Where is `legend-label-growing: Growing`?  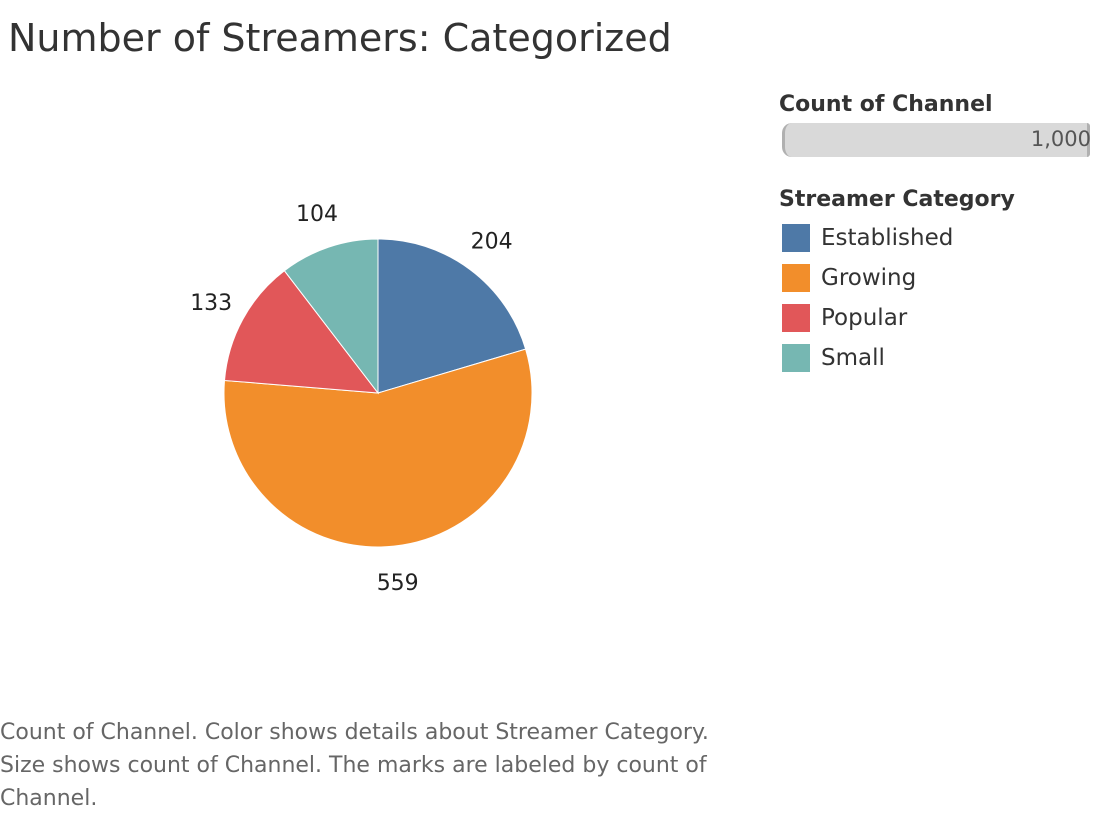
legend-label-growing: Growing is located at coordinates (869, 278).